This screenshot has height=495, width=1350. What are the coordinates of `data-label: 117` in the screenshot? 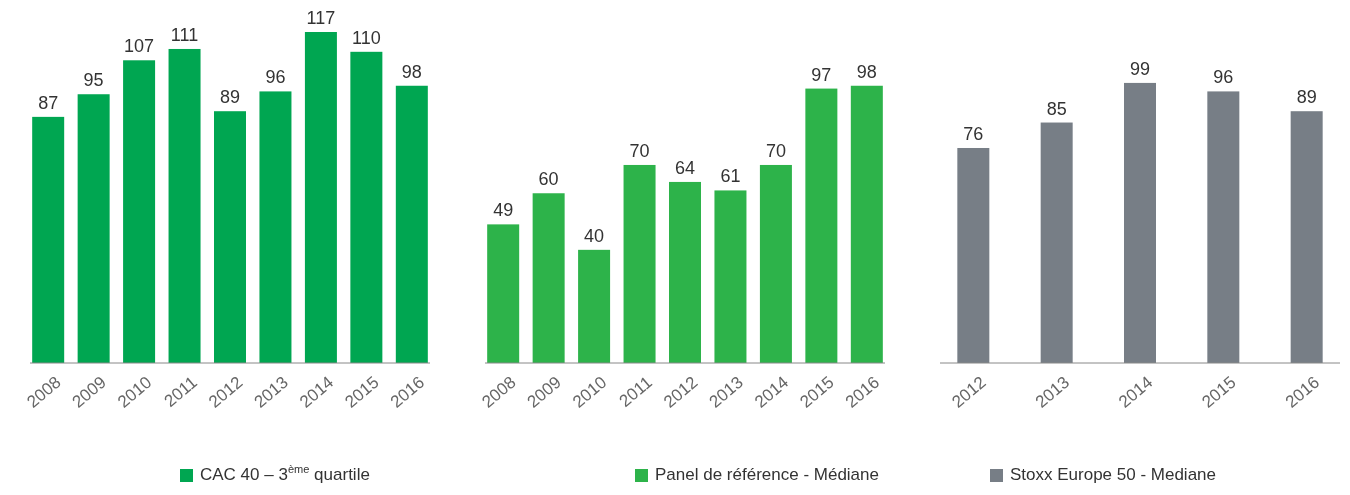 It's located at (321, 18).